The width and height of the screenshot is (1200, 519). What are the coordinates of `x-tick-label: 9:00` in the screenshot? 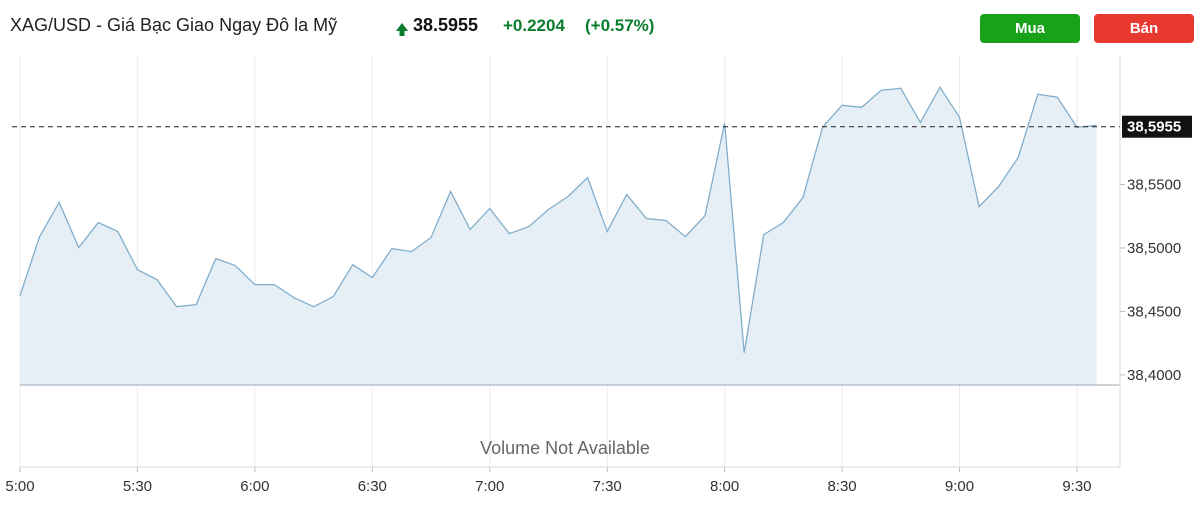 It's located at (959, 486).